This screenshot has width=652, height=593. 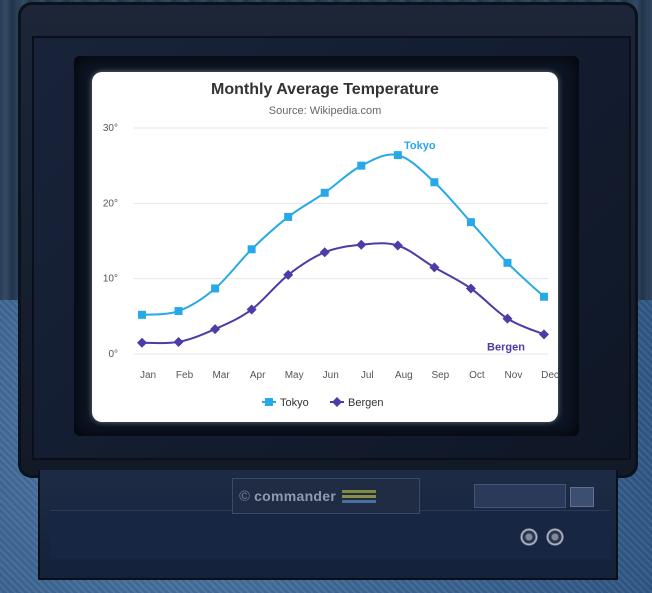 I want to click on series-label-tokyo: Tokyo, so click(x=420, y=146).